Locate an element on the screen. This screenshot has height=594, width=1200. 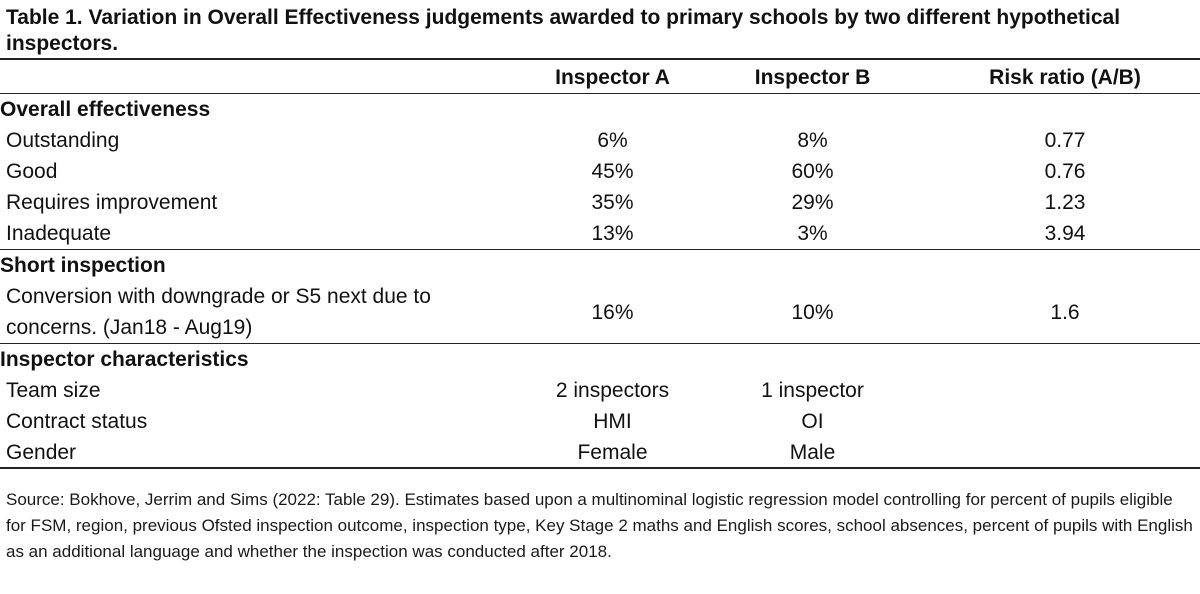
inspector-a-value: 45% is located at coordinates (612, 171).